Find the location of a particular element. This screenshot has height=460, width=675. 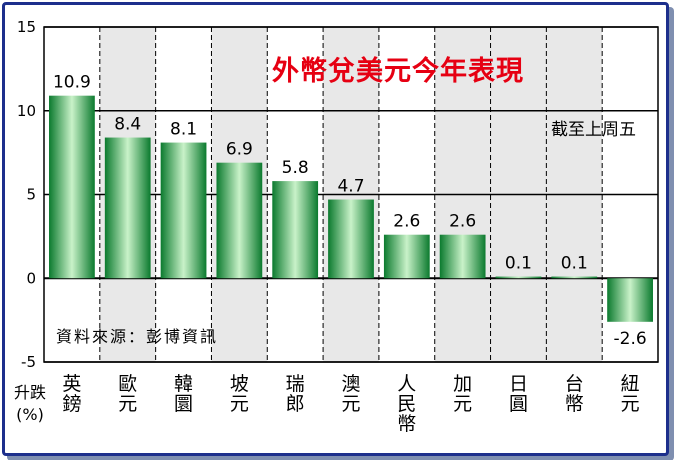

y-tick-label: 0 is located at coordinates (31, 278).